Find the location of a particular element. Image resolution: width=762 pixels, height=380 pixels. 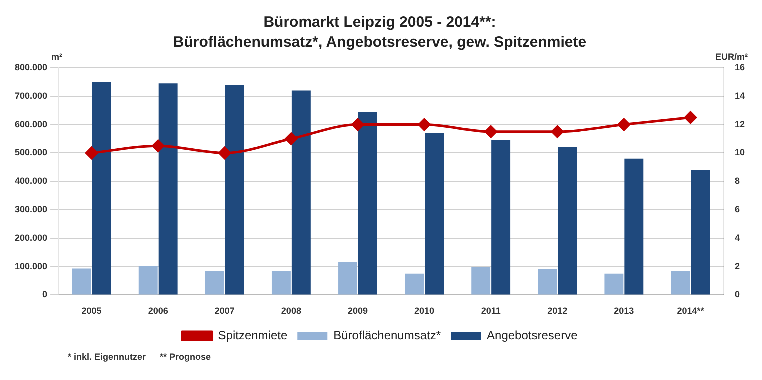

legend-label: Büroflächenumsatz* is located at coordinates (388, 335).